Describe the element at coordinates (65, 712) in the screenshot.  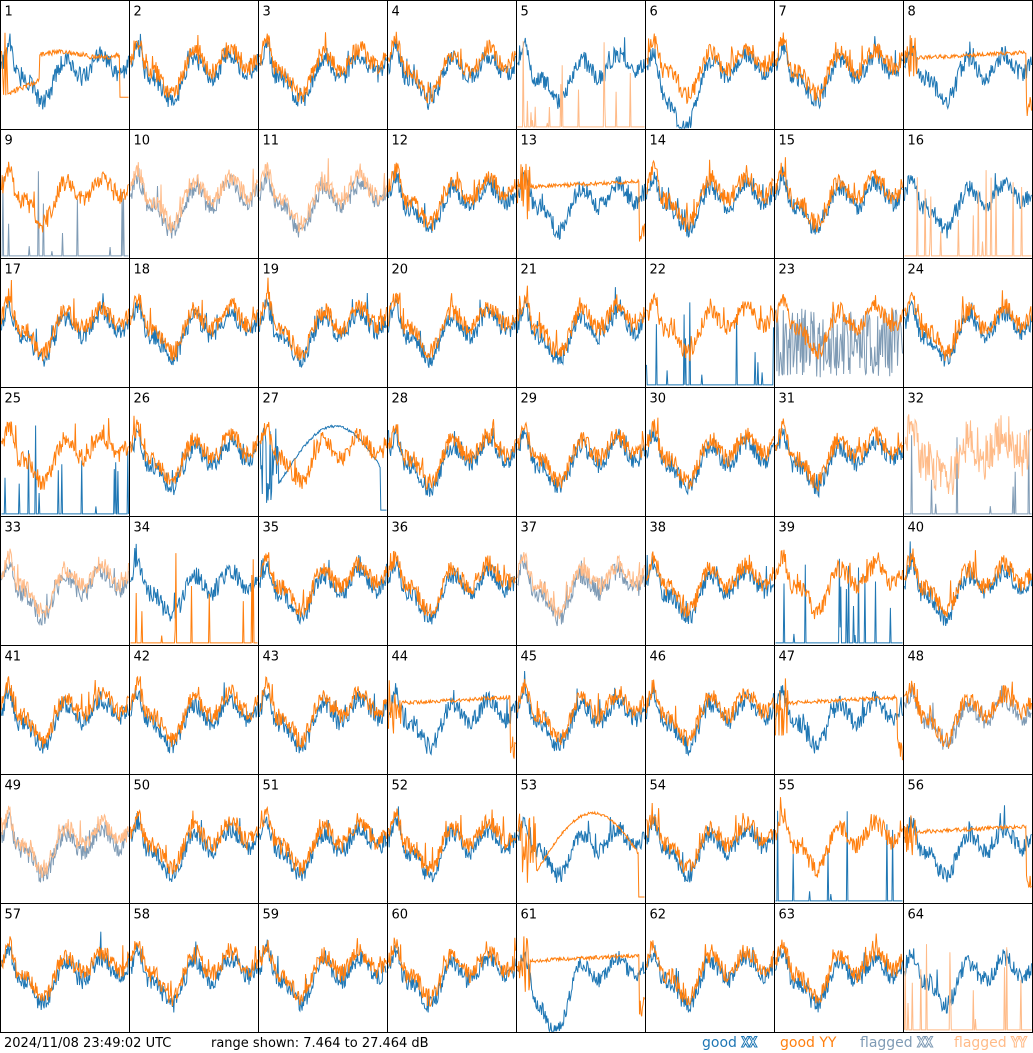
I see `panel-41-yy-line` at that location.